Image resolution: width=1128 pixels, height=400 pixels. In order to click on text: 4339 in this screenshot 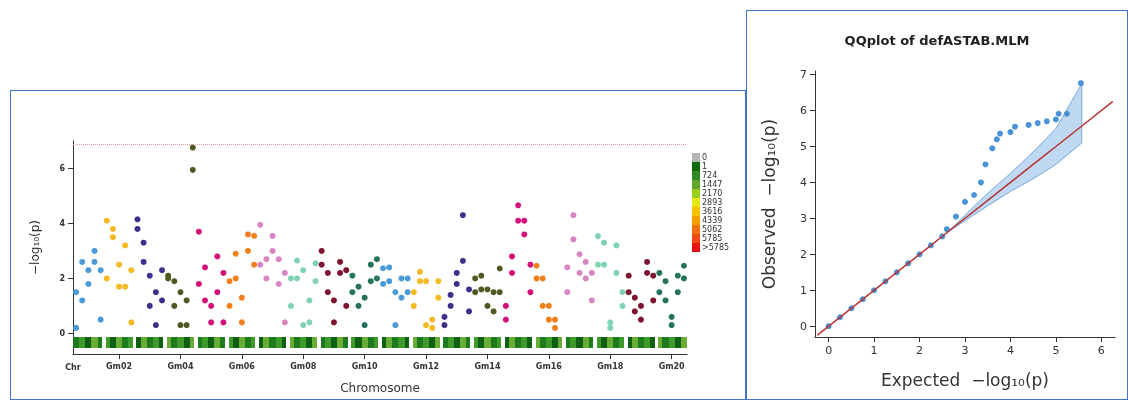, I will do `click(712, 220)`.